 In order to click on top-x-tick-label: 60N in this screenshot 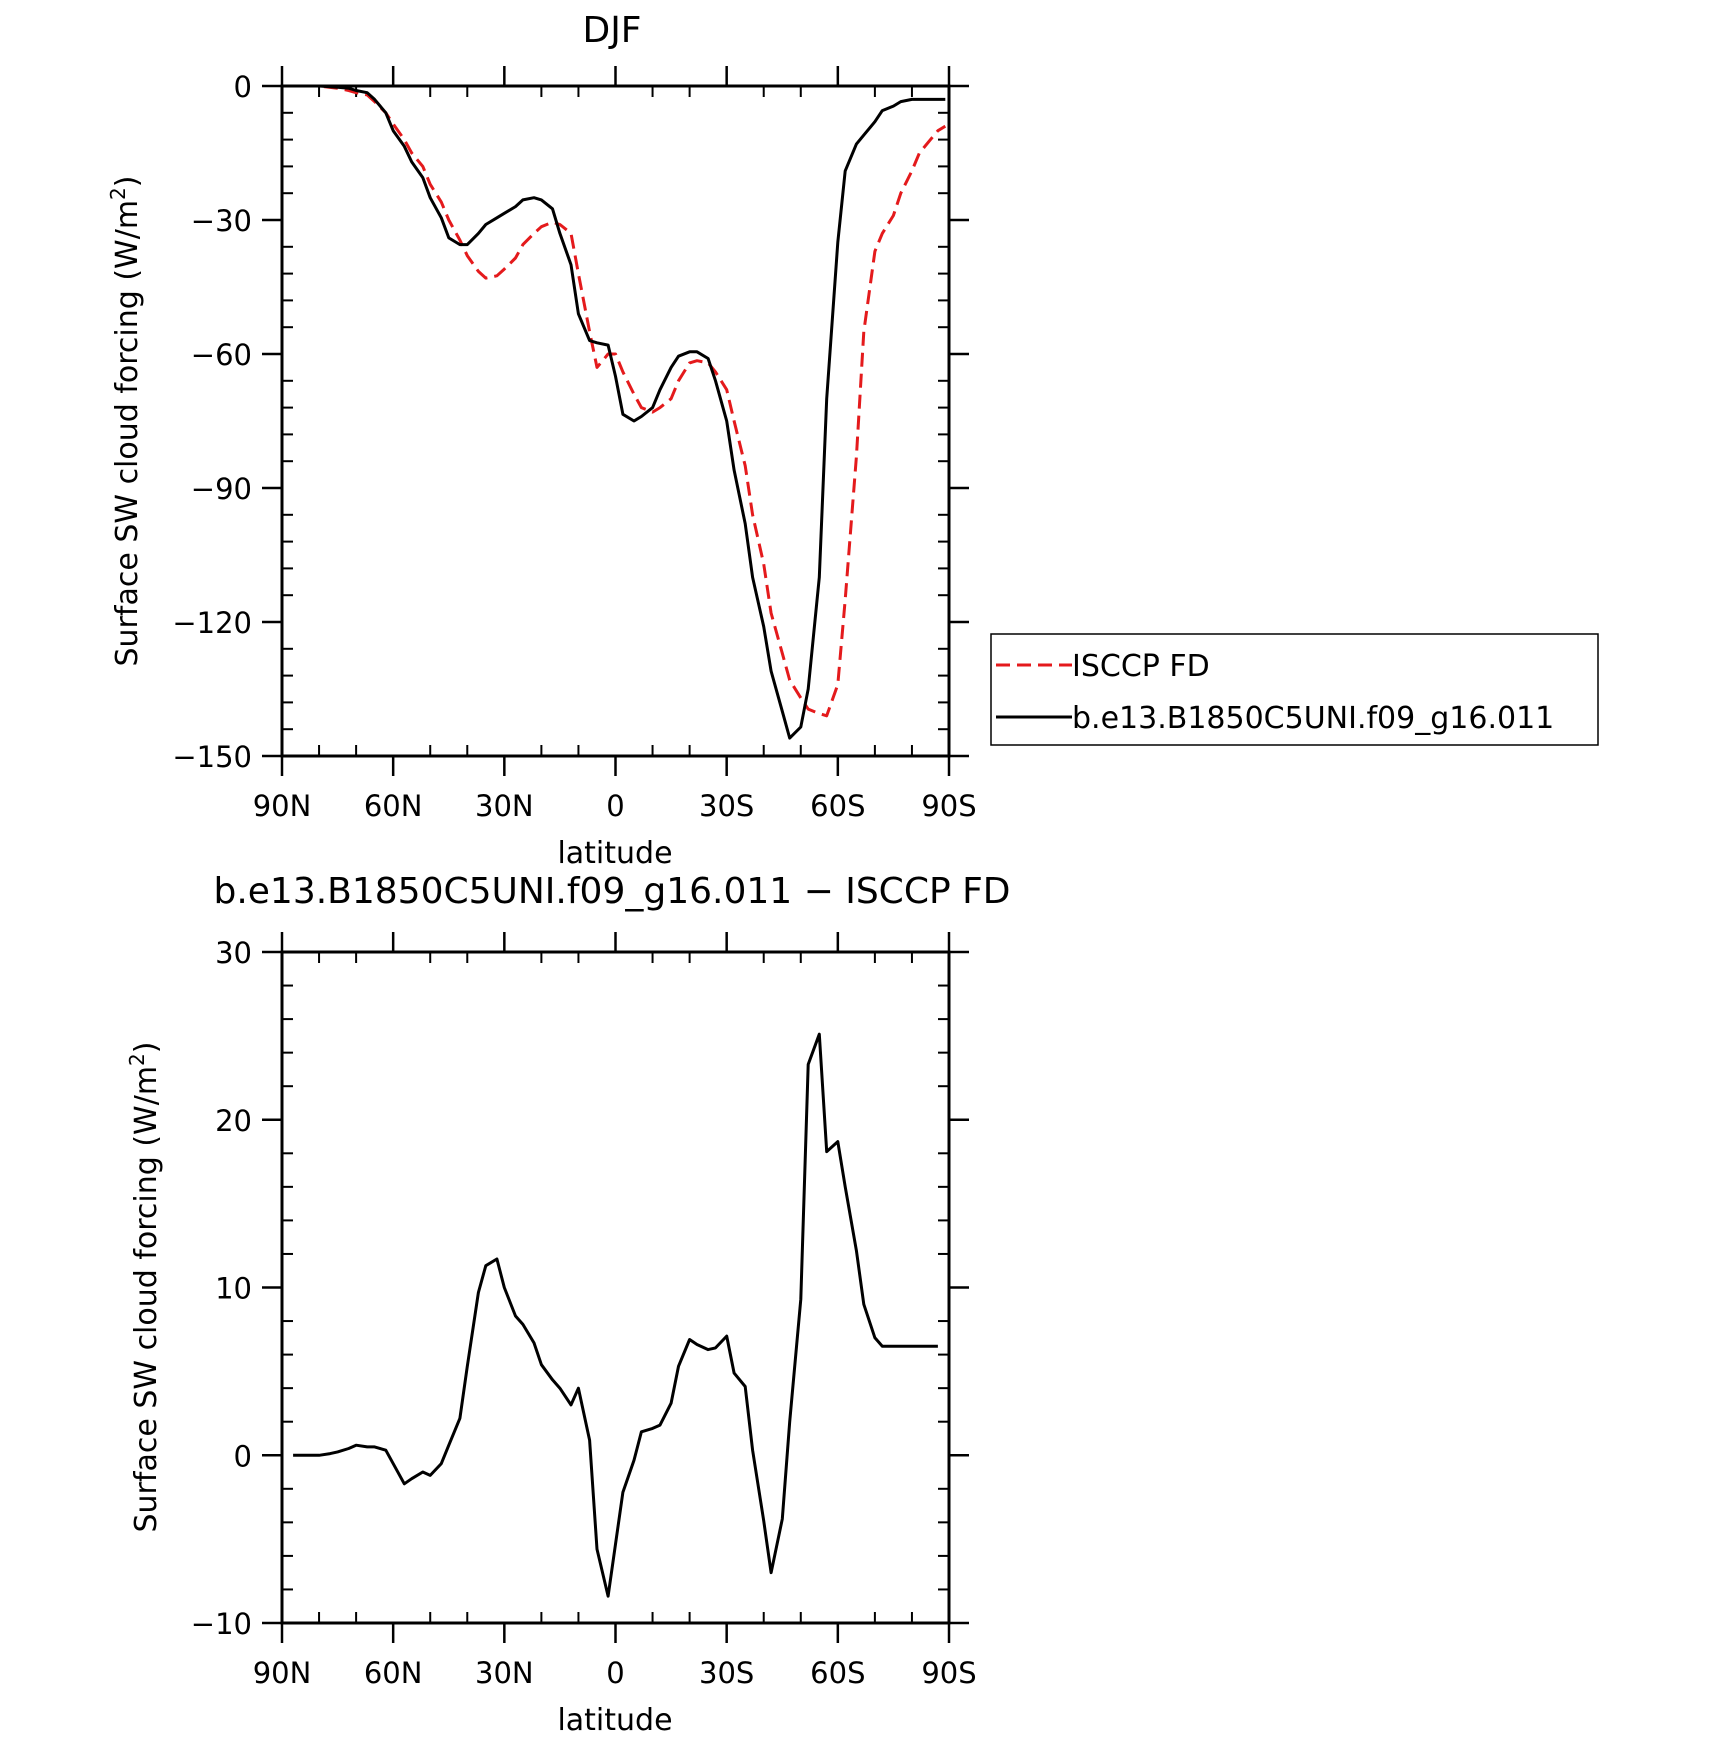, I will do `click(393, 806)`.